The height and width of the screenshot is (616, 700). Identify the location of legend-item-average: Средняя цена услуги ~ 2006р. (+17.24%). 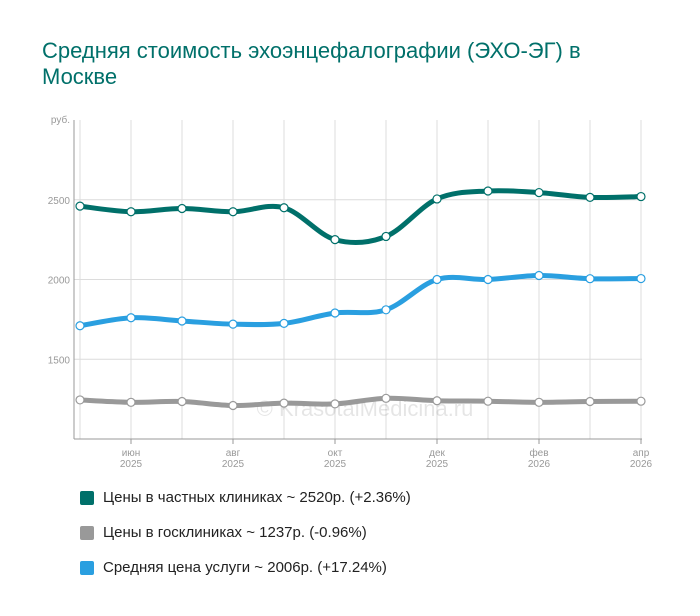
(233, 567).